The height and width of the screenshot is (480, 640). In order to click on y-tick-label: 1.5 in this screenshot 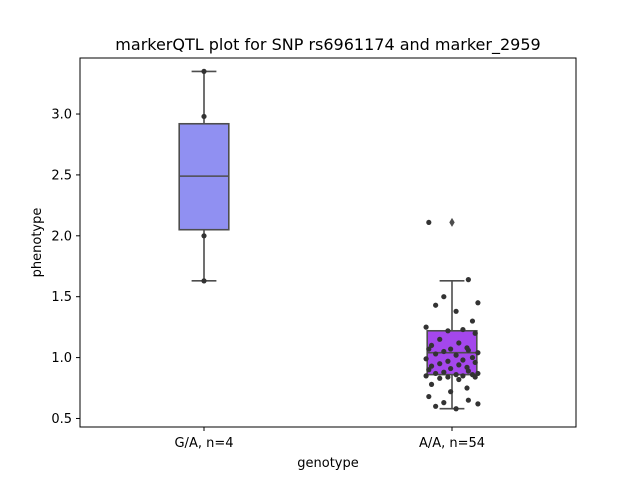, I will do `click(61, 297)`.